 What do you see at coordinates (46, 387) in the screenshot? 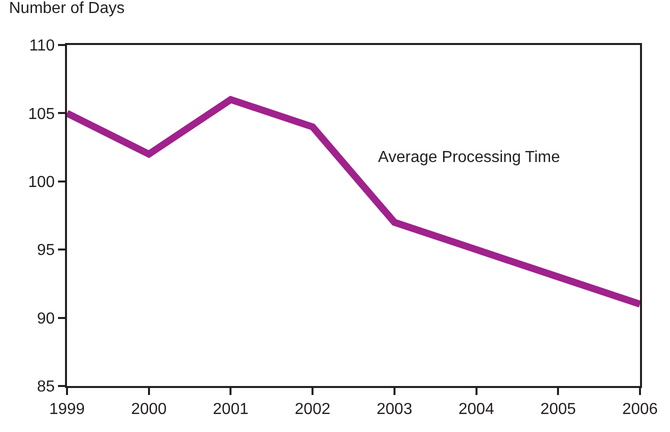
I see `y-tick-label: 85` at bounding box center [46, 387].